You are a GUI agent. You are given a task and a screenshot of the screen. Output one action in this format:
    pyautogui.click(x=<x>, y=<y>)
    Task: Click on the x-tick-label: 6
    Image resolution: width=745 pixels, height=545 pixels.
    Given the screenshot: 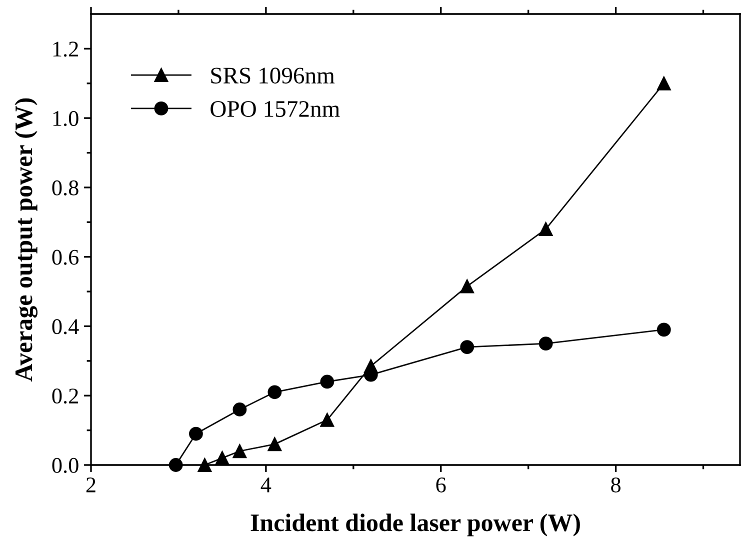 What is the action you would take?
    pyautogui.click(x=441, y=485)
    